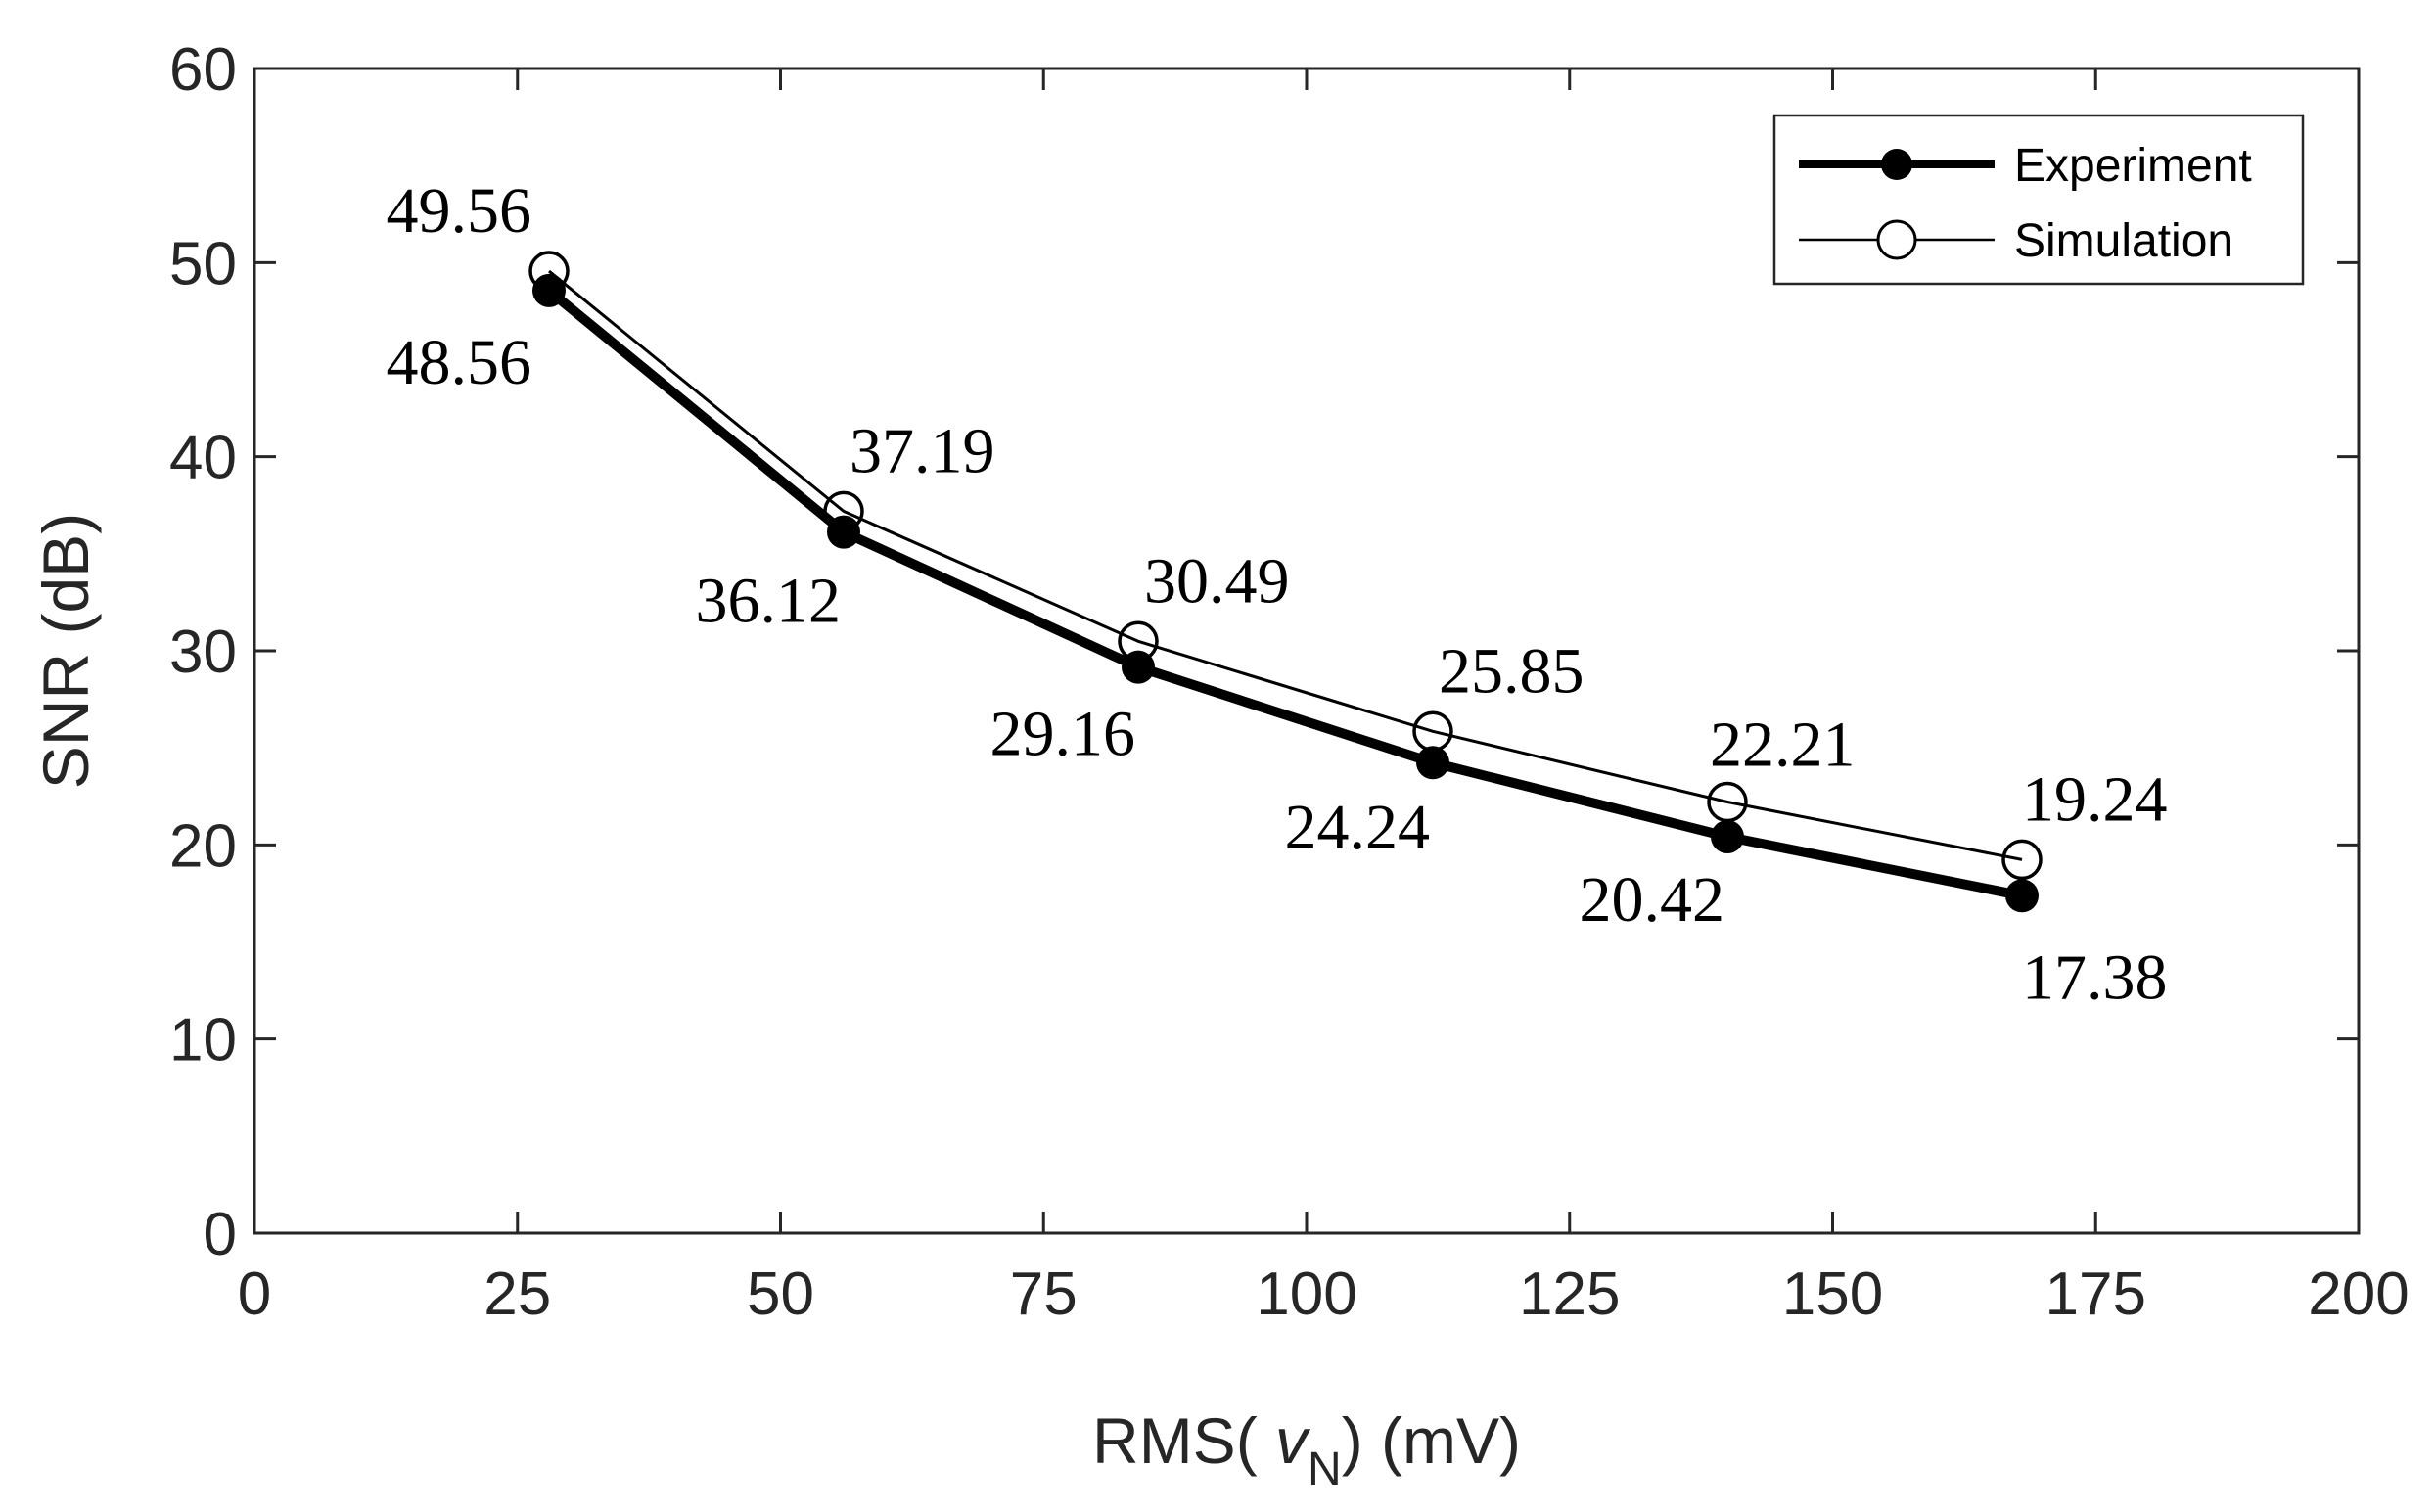  Describe the element at coordinates (2095, 1294) in the screenshot. I see `x-tick-label: 175` at that location.